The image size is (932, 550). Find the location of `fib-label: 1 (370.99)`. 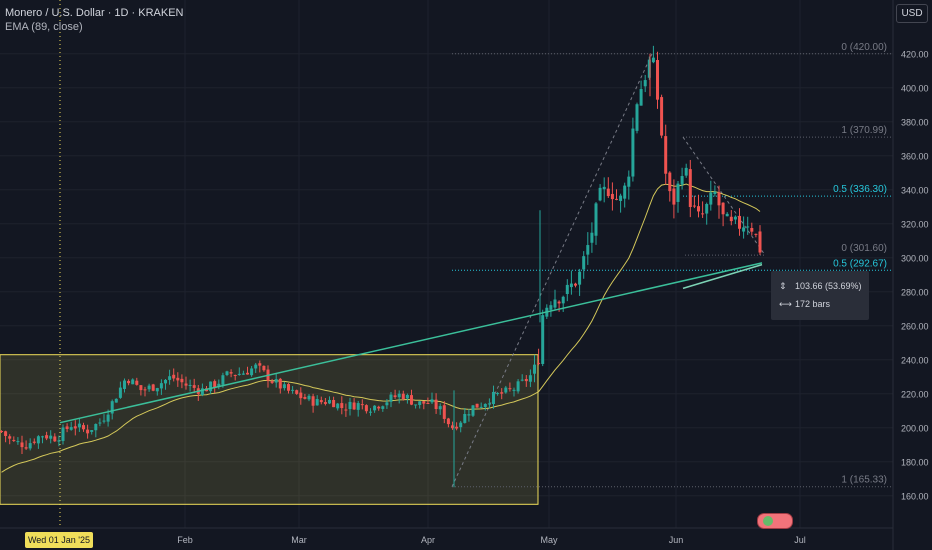

fib-label: 1 (370.99) is located at coordinates (864, 130).